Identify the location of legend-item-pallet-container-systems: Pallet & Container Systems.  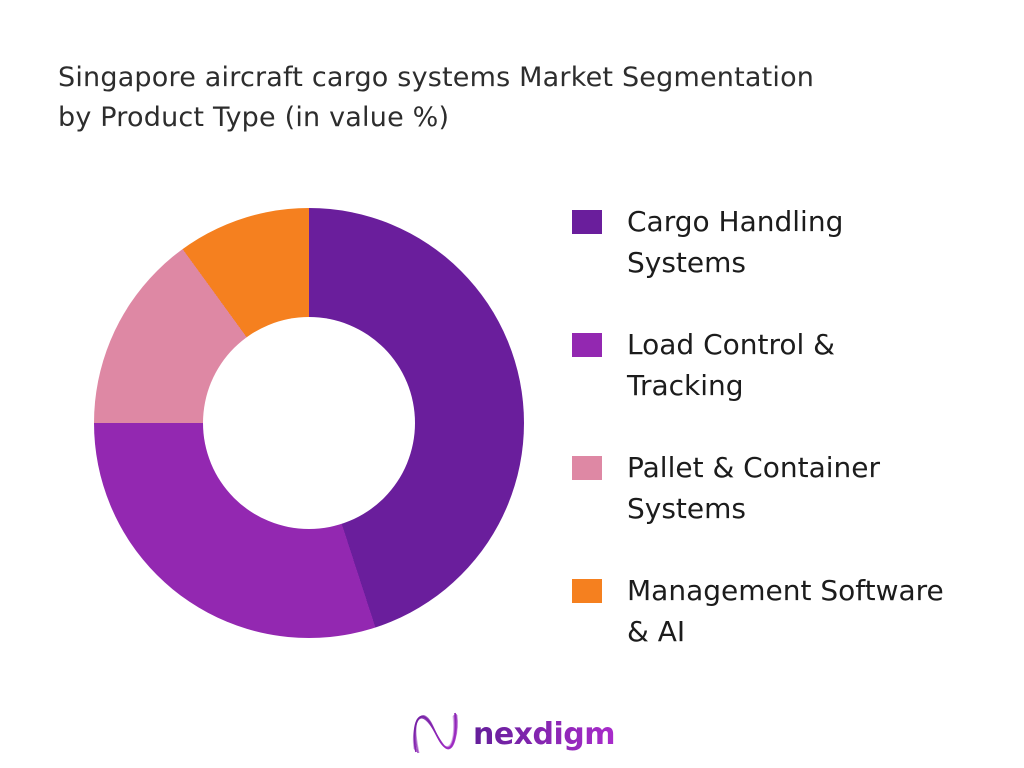
(787, 488).